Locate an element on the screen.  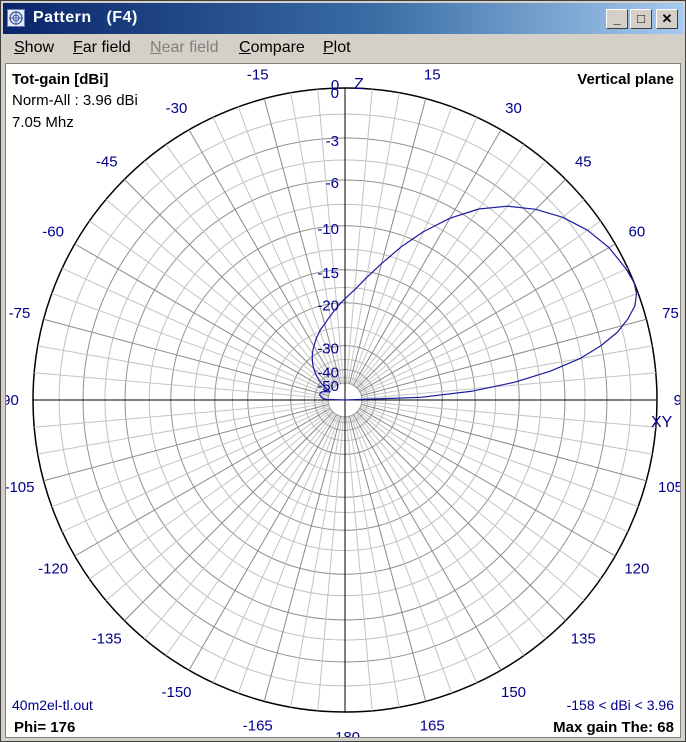
menu-plot-access: P is located at coordinates (328, 47).